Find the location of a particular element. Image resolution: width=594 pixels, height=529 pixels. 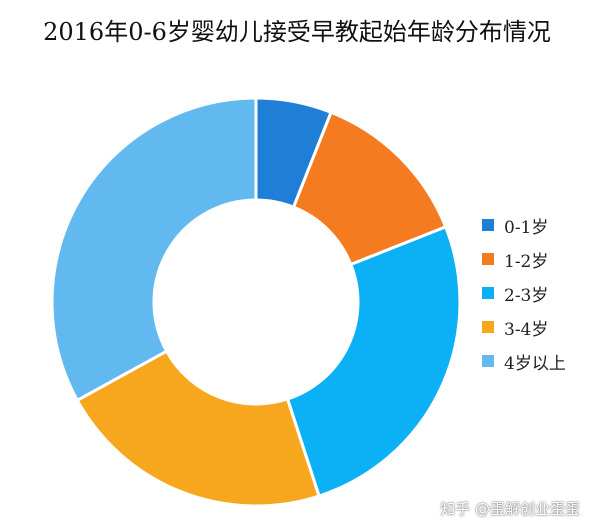

legend-label-4: 4岁以上 is located at coordinates (535, 363).